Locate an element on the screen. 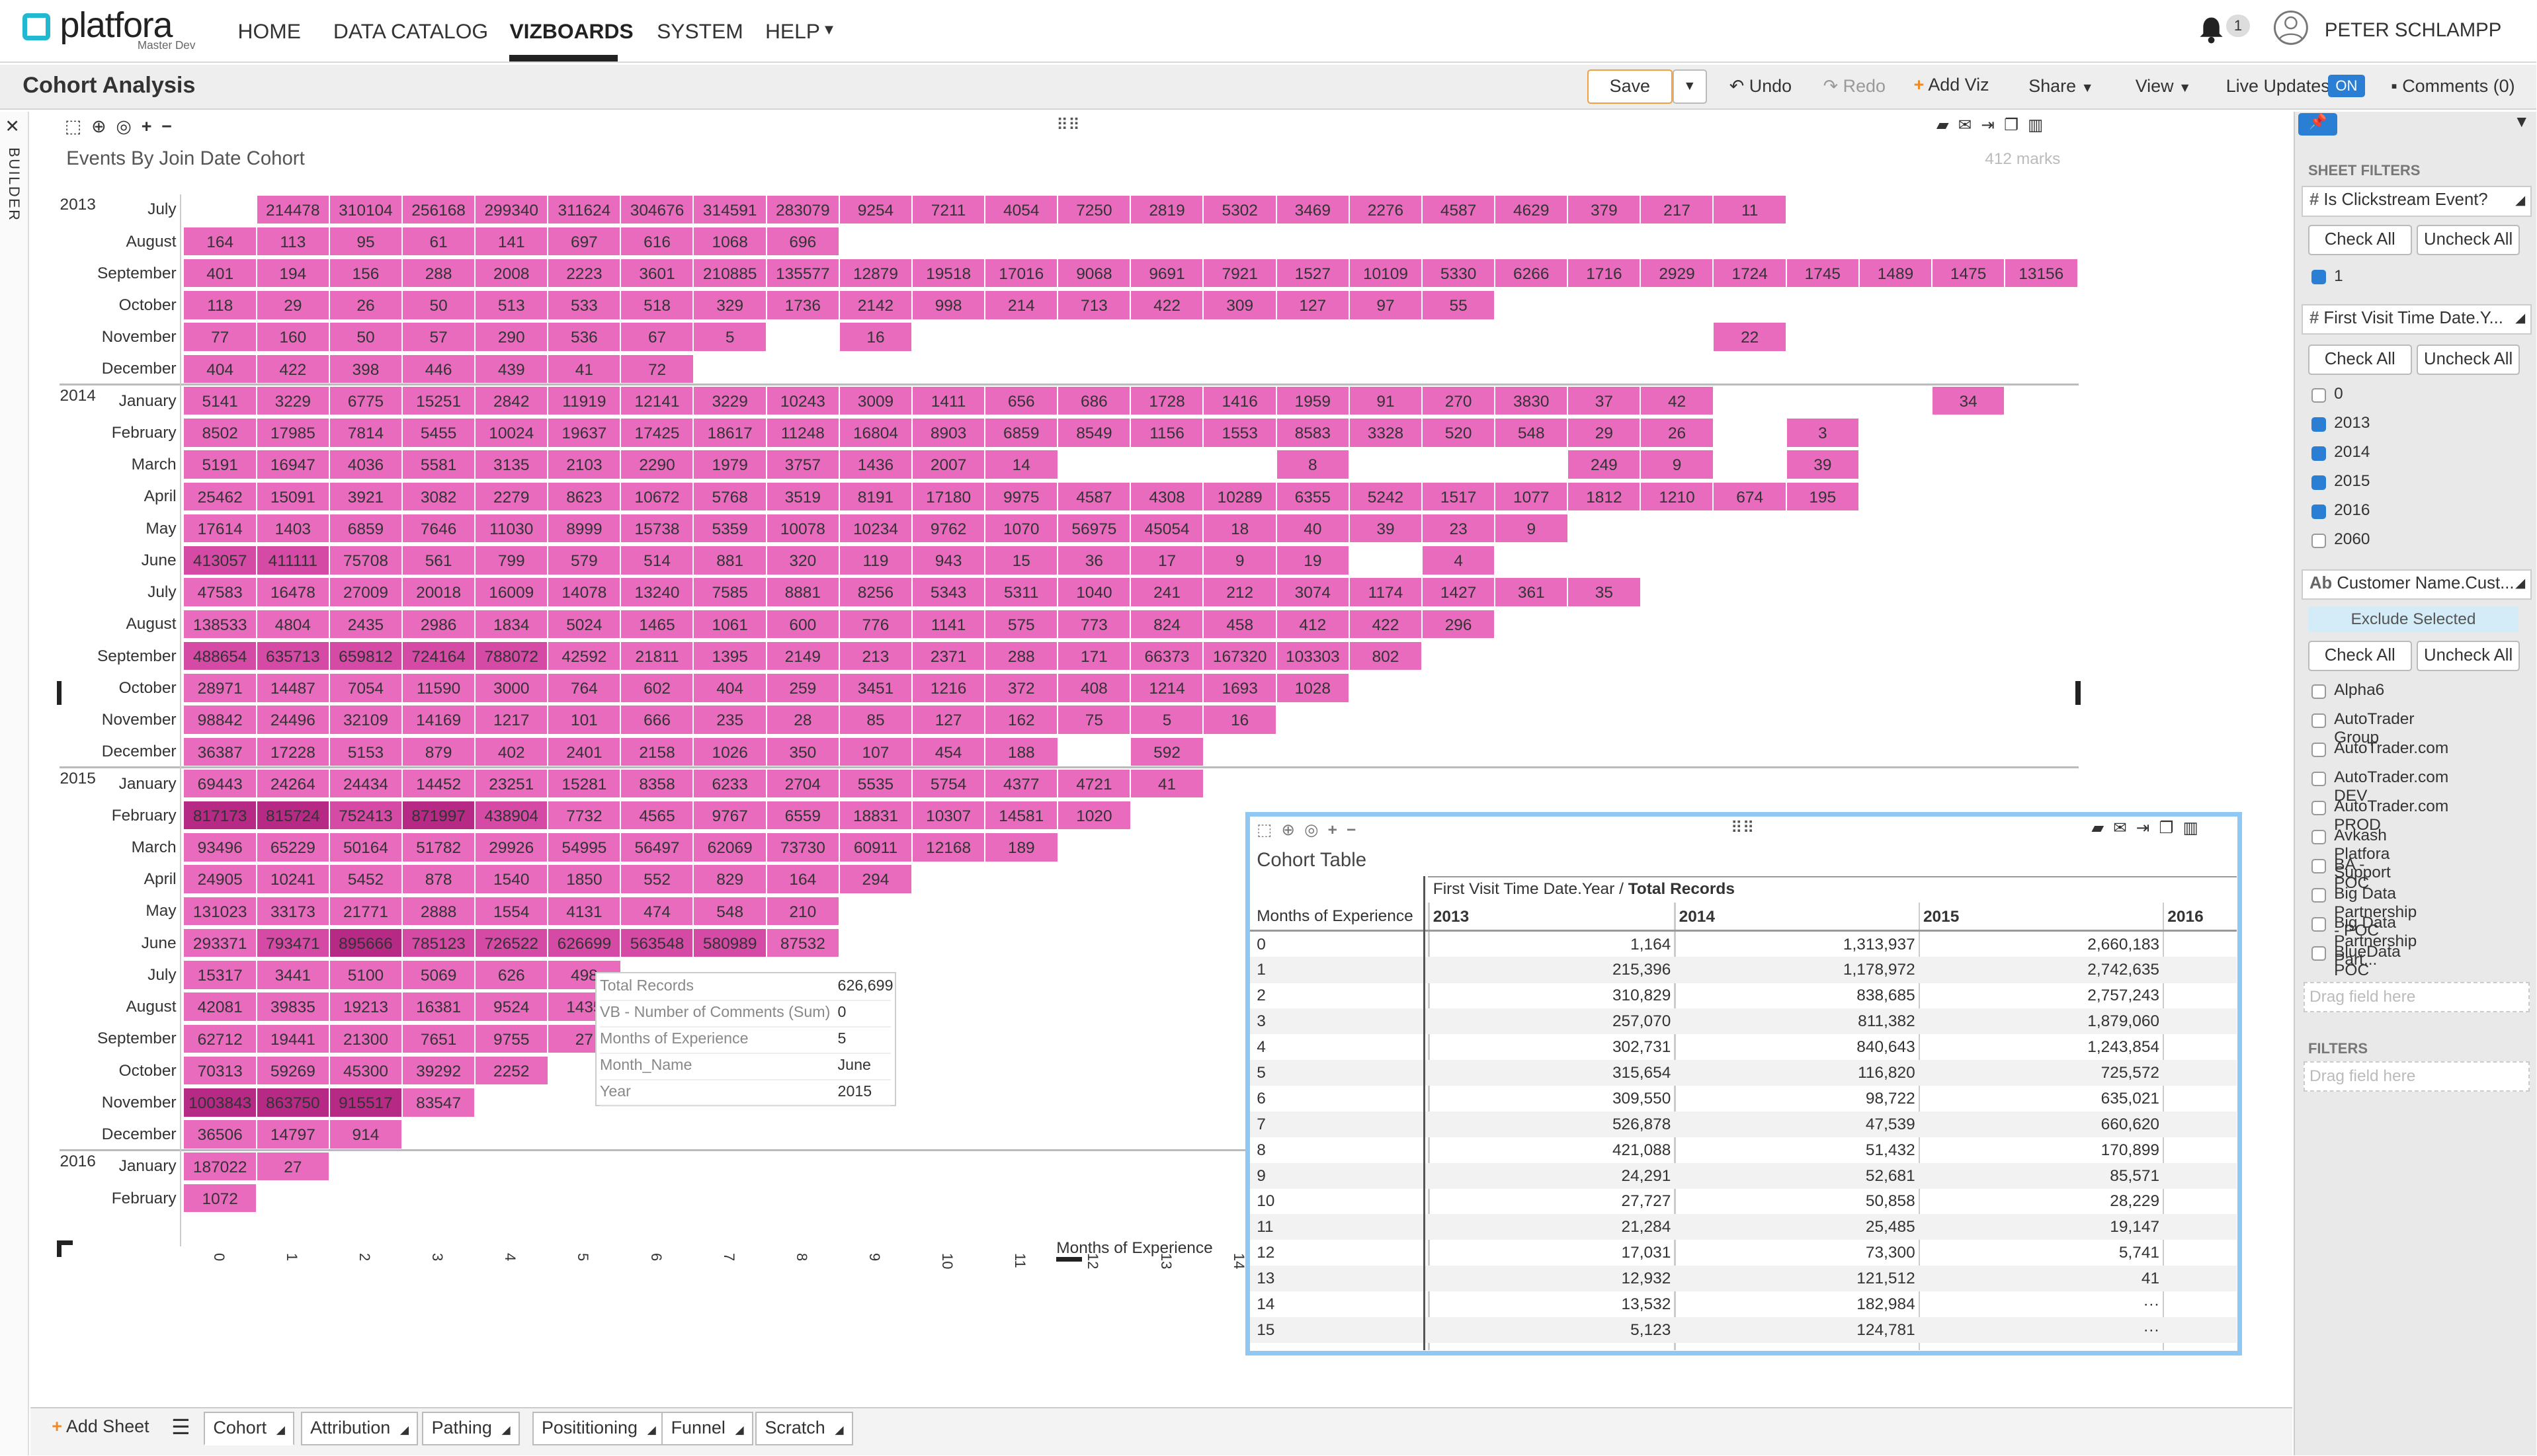 This screenshot has height=1456, width=2537. heatmap-cell: 17985 is located at coordinates (293, 432).